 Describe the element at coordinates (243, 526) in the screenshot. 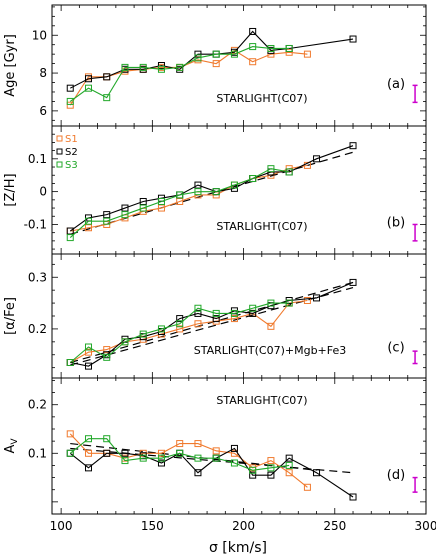

I see `x-tick-label: 200` at that location.